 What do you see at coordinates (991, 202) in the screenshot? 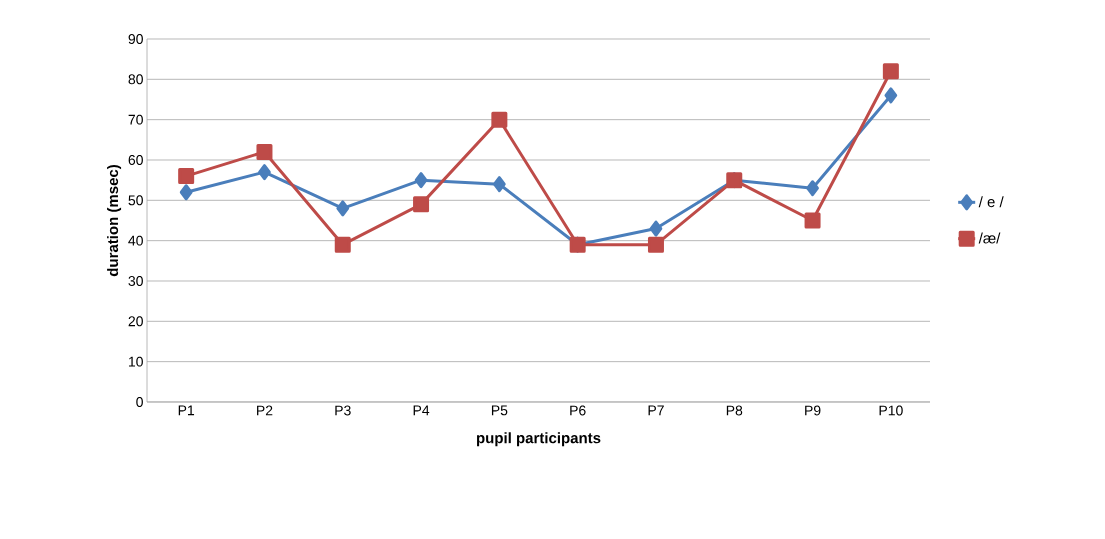
I see `legend-label: / e /` at bounding box center [991, 202].